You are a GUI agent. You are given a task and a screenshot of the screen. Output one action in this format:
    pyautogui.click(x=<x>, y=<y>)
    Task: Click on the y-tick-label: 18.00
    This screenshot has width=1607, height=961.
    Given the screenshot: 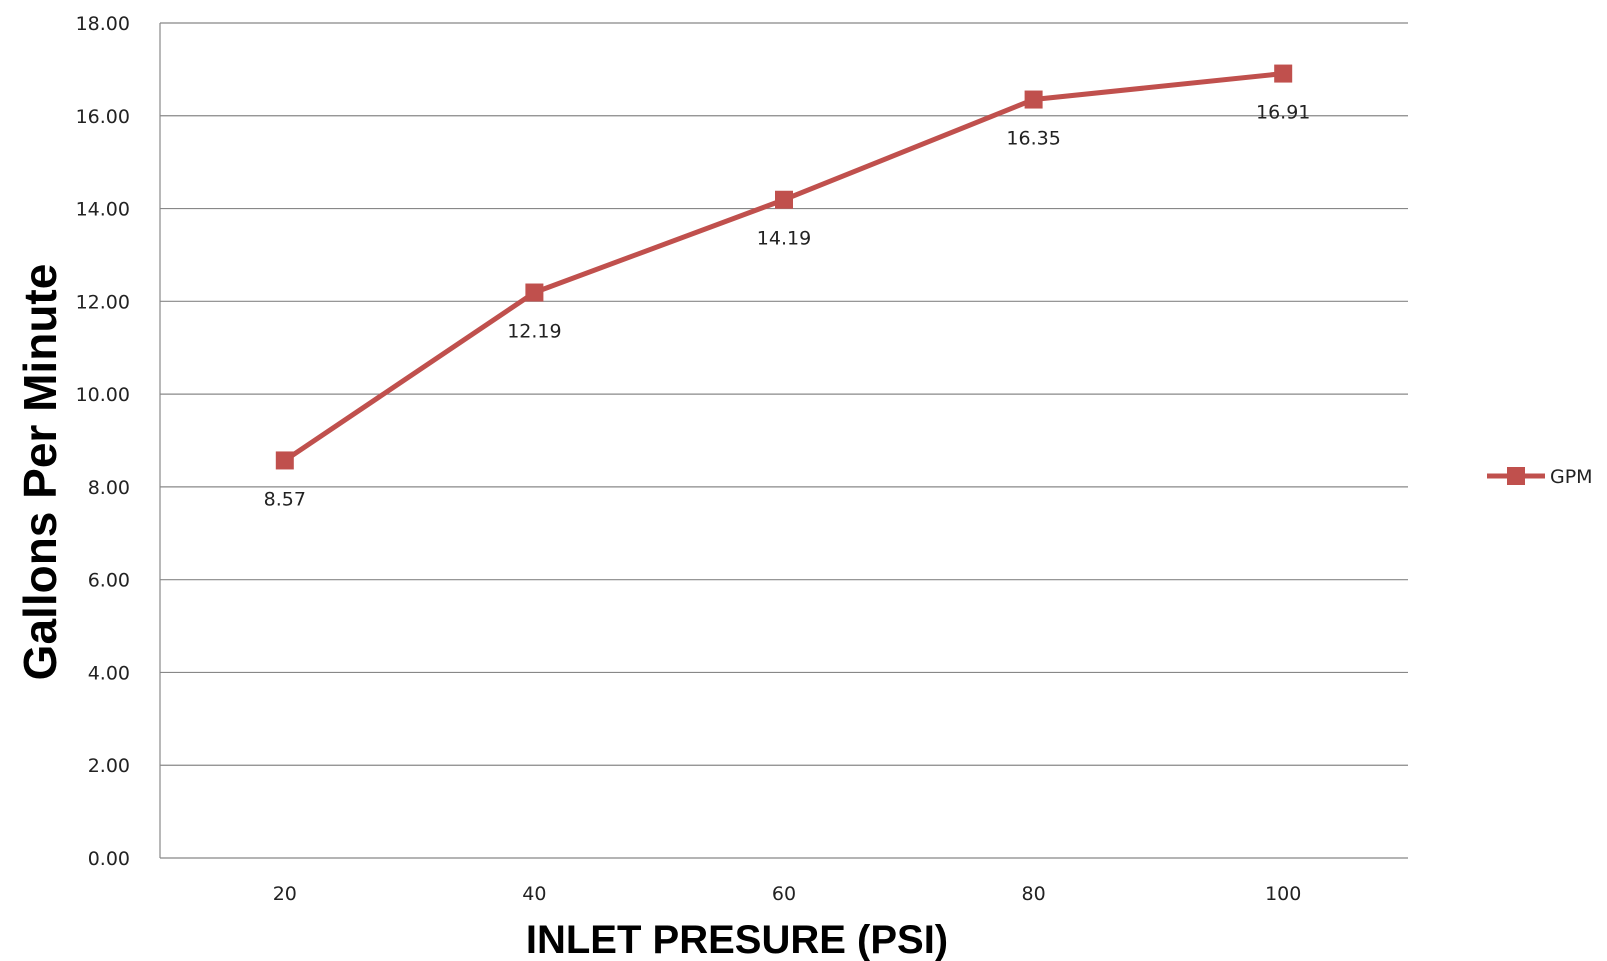 What is the action you would take?
    pyautogui.click(x=103, y=24)
    